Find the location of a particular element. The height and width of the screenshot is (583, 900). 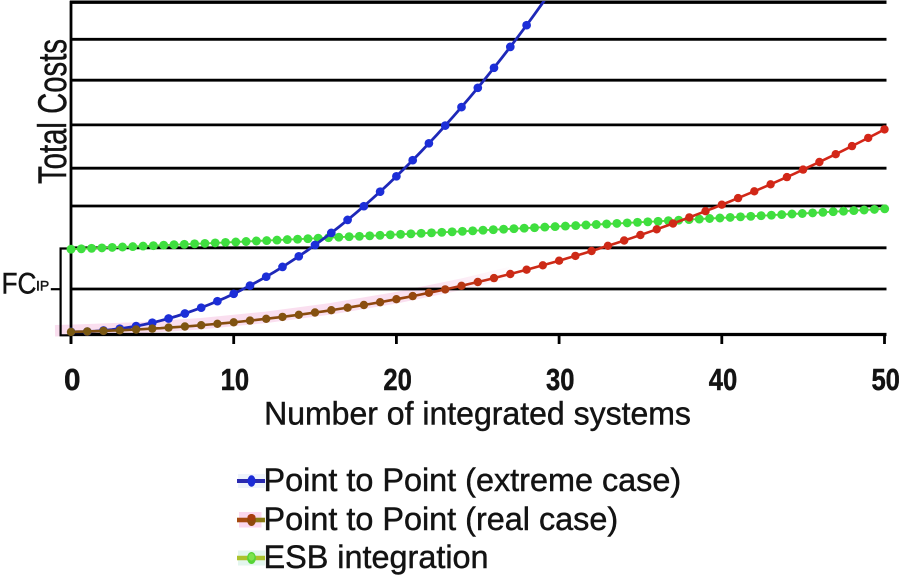

svg-text: 40 is located at coordinates (723, 380).